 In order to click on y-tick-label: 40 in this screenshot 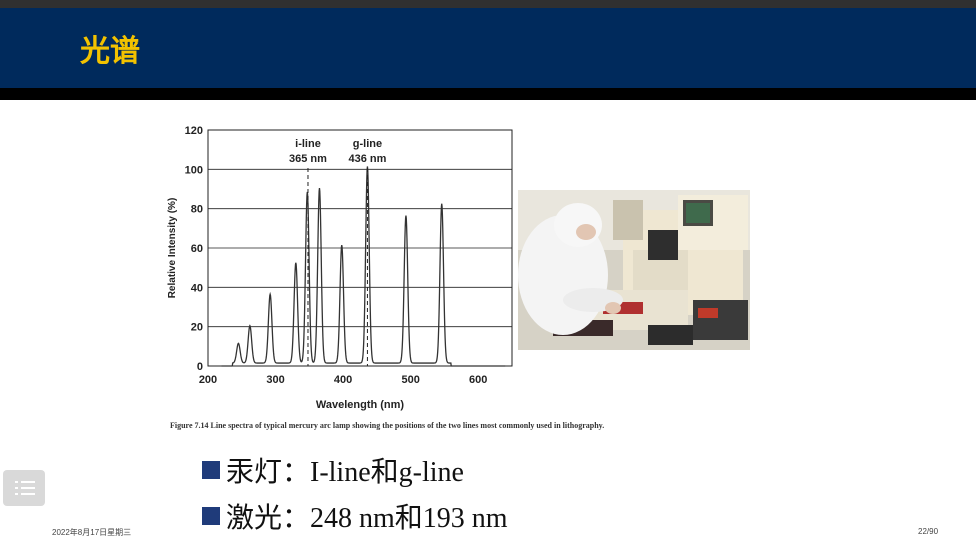, I will do `click(197, 288)`.